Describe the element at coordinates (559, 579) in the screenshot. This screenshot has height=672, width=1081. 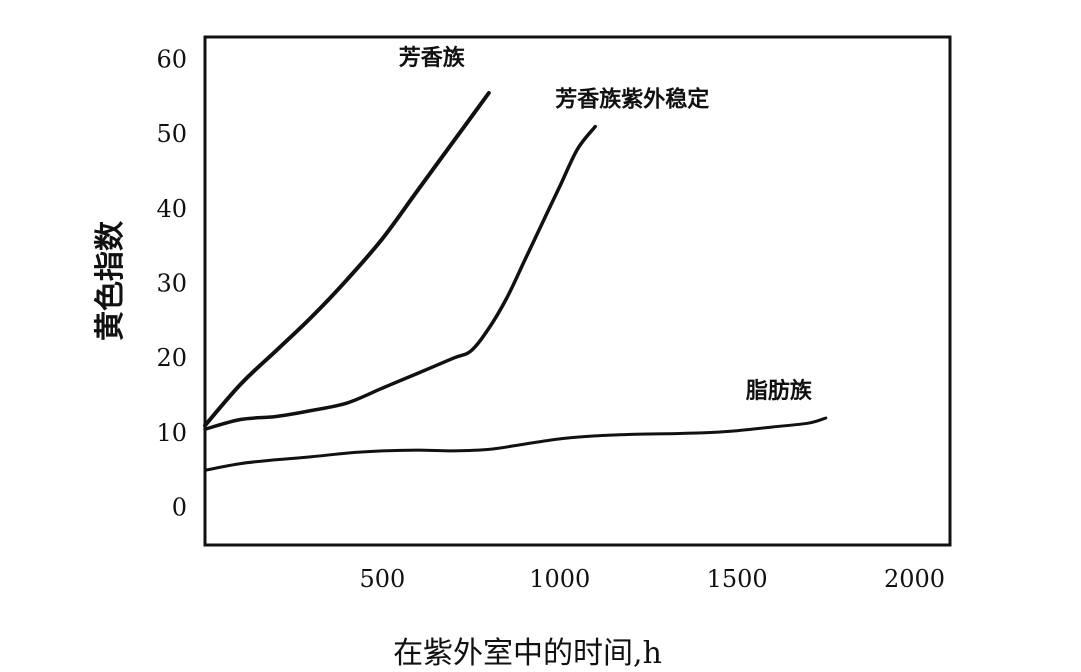
I see `x-tick-label: 1000` at that location.